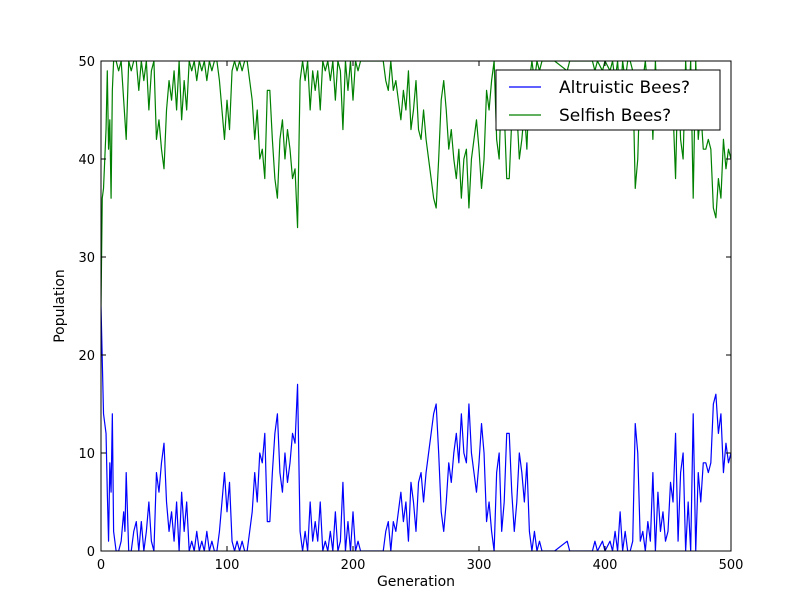 Image resolution: width=812 pixels, height=612 pixels. I want to click on y-tick-label: 0, so click(91, 552).